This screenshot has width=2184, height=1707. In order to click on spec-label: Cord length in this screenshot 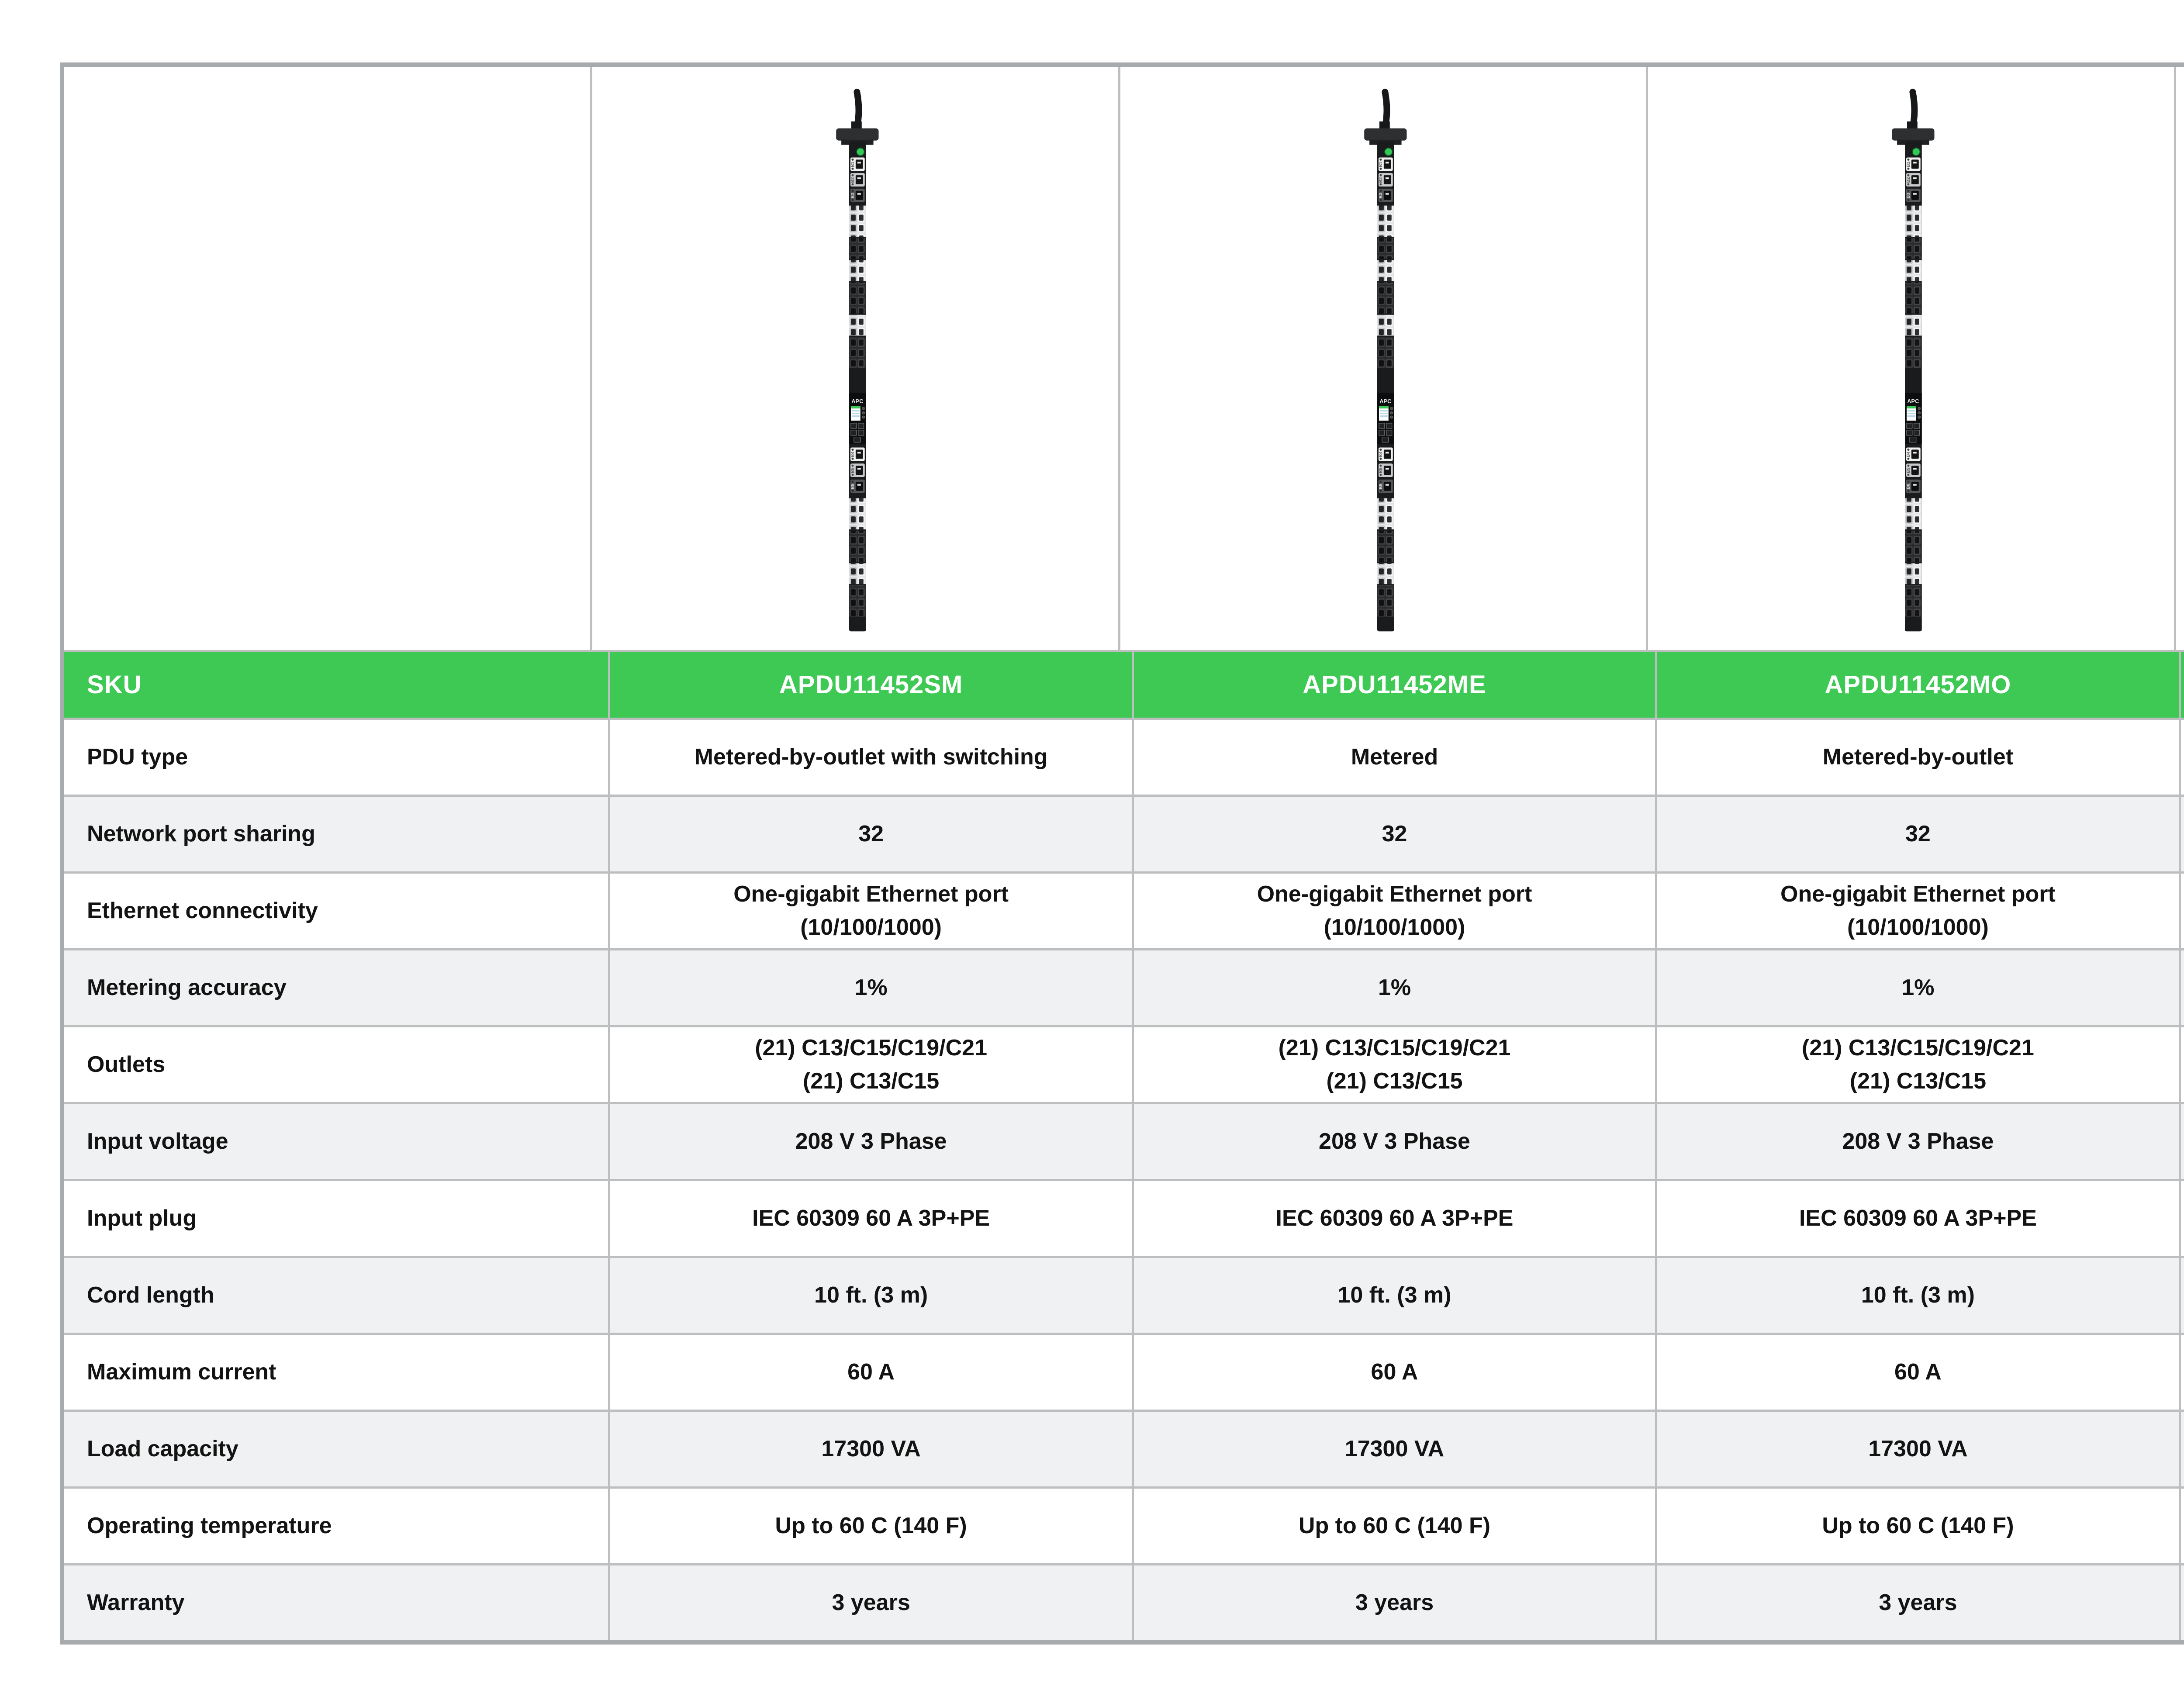, I will do `click(150, 1295)`.